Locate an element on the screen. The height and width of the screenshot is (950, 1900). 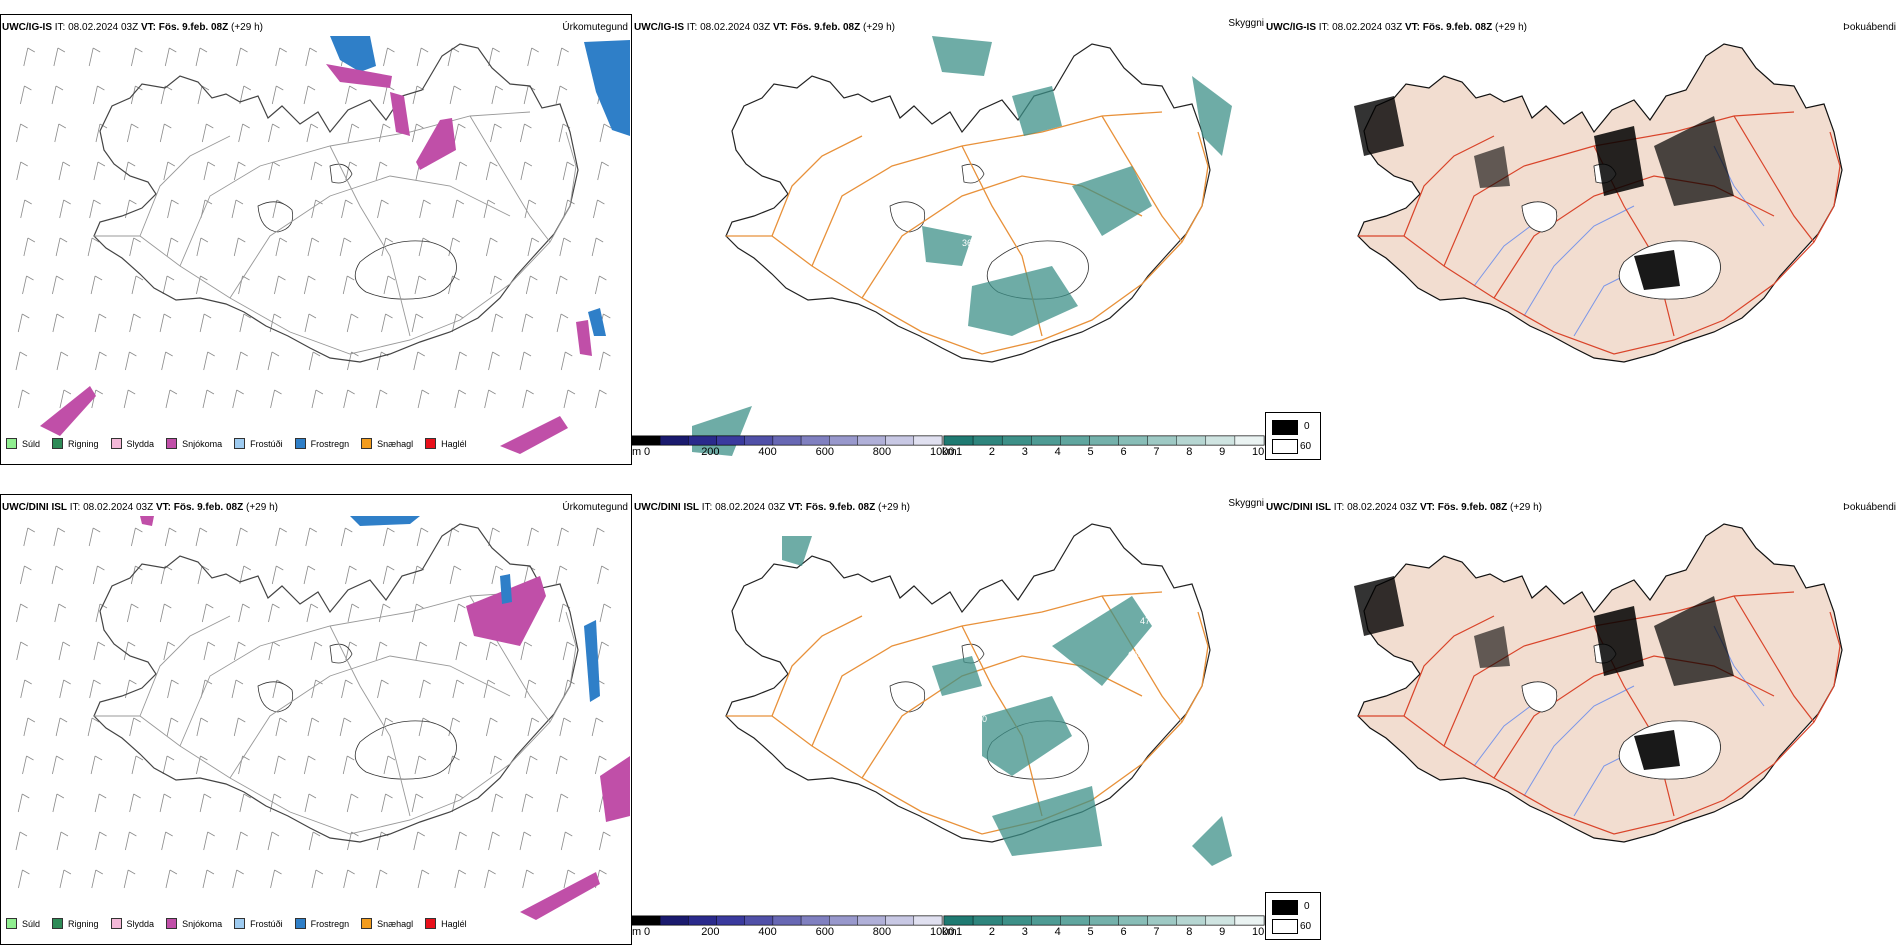
legend-label: Súld is located at coordinates (31, 923).